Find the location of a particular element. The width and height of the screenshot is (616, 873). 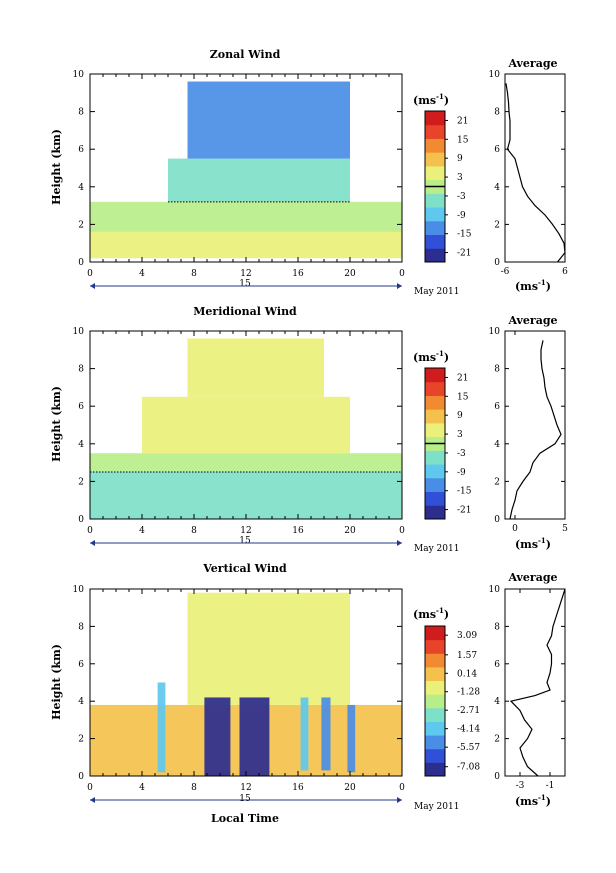

colorbar-tick-label: -21 is located at coordinates (464, 511).